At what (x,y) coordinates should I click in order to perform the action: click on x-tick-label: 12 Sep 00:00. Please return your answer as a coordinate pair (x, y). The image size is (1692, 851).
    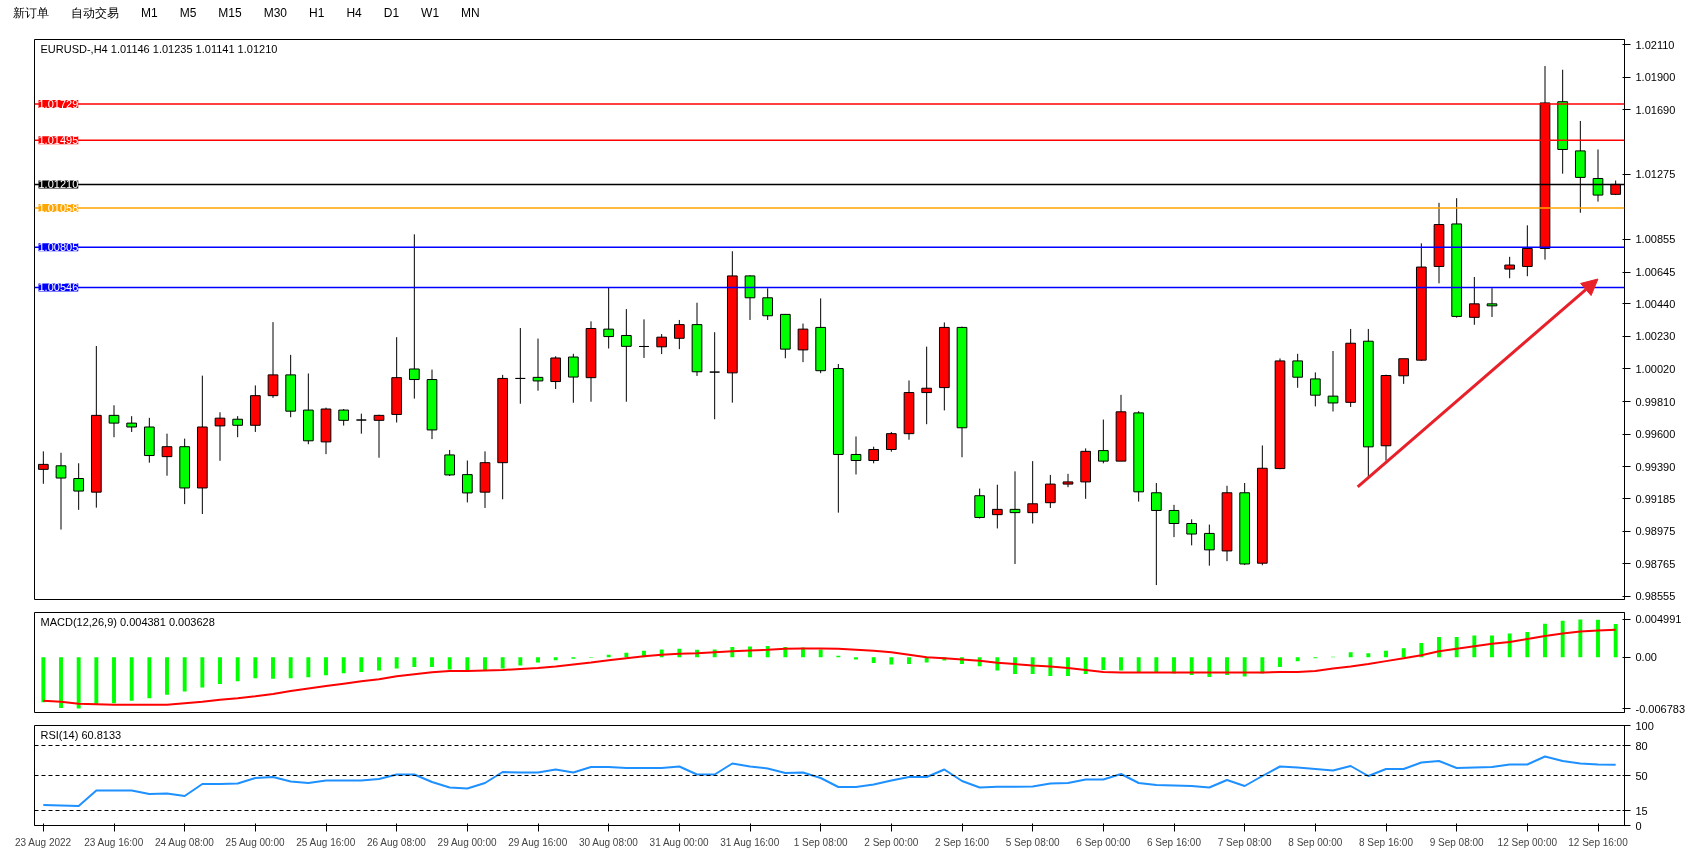
    Looking at the image, I should click on (1527, 842).